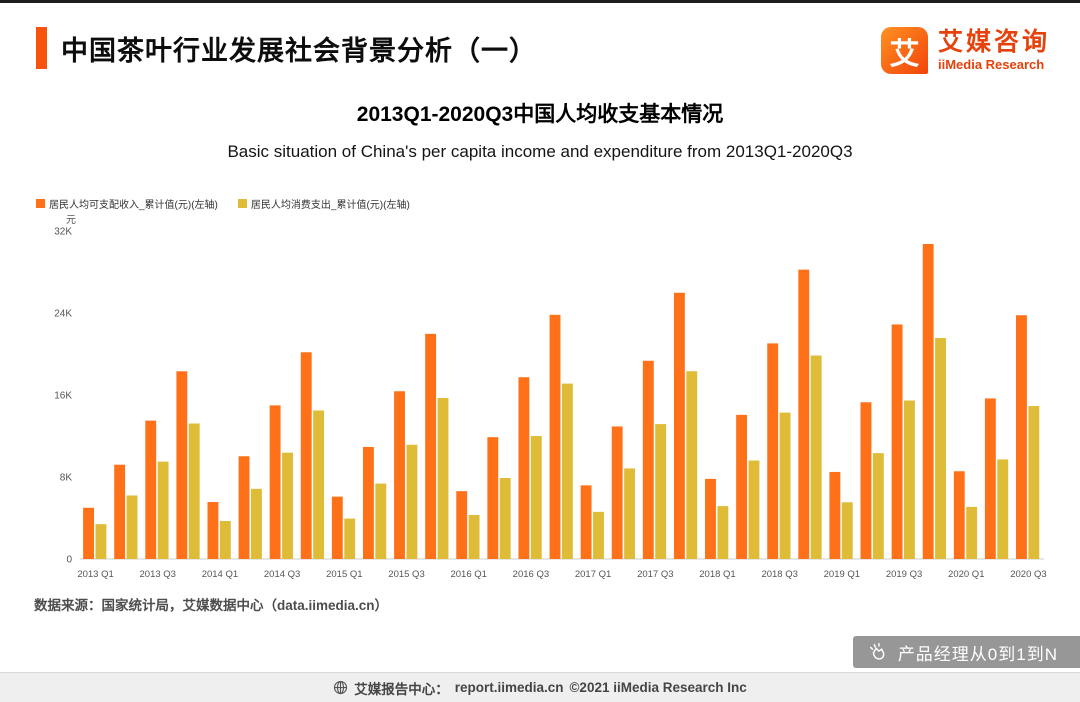 The width and height of the screenshot is (1080, 702). Describe the element at coordinates (242, 203) in the screenshot. I see `expenditure-swatch` at that location.